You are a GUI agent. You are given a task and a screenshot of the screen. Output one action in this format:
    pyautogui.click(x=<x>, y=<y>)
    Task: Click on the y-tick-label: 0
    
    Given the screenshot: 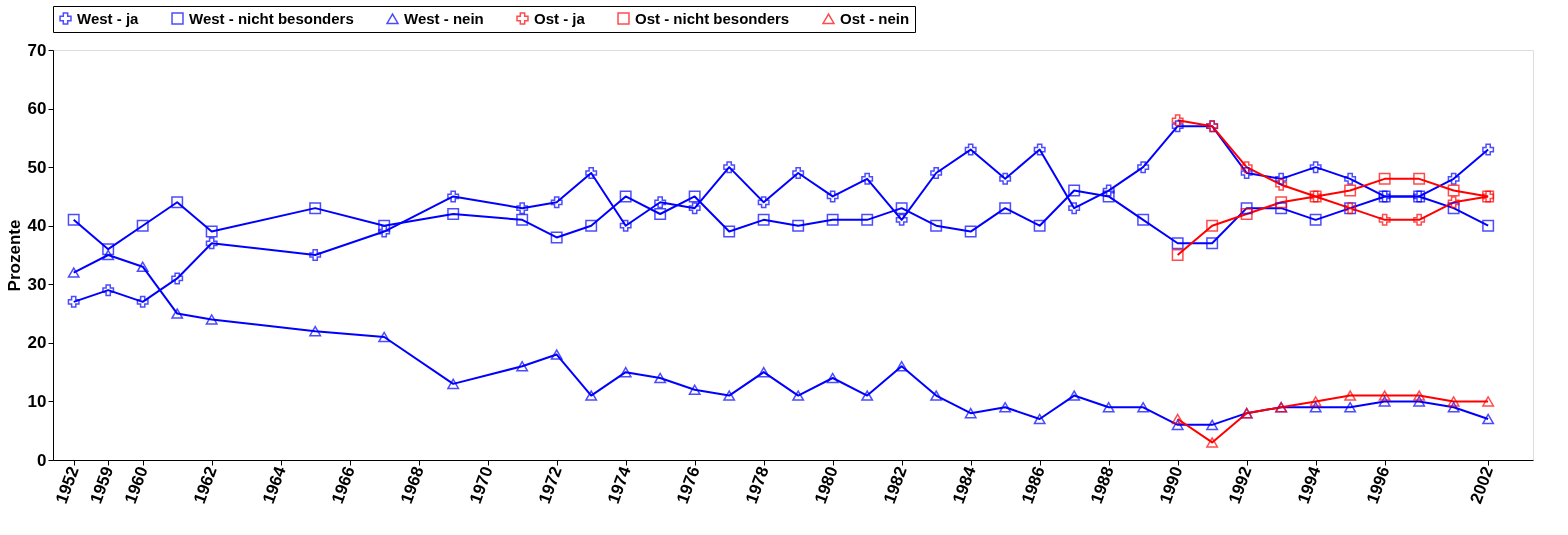 What is the action you would take?
    pyautogui.click(x=42, y=460)
    